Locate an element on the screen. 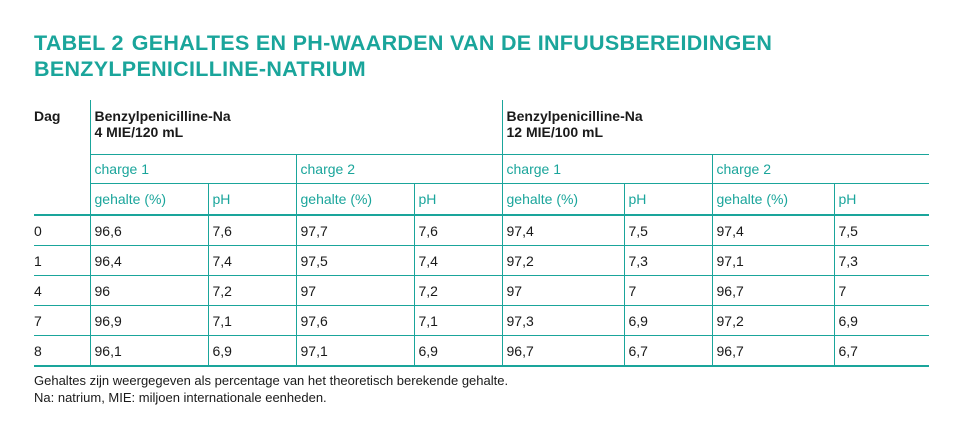  product-header-2: Benzylpenicilline-Na 12 MIE/100 mL is located at coordinates (715, 127).